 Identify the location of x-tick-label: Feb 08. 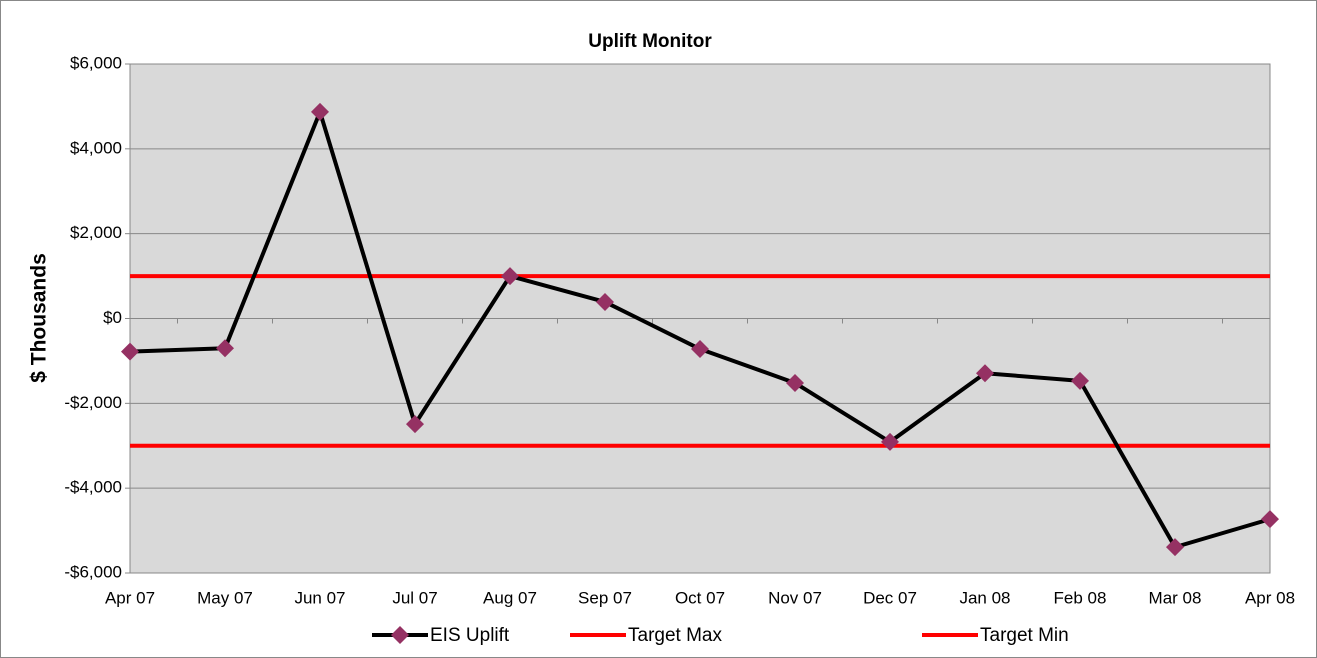
(1080, 597).